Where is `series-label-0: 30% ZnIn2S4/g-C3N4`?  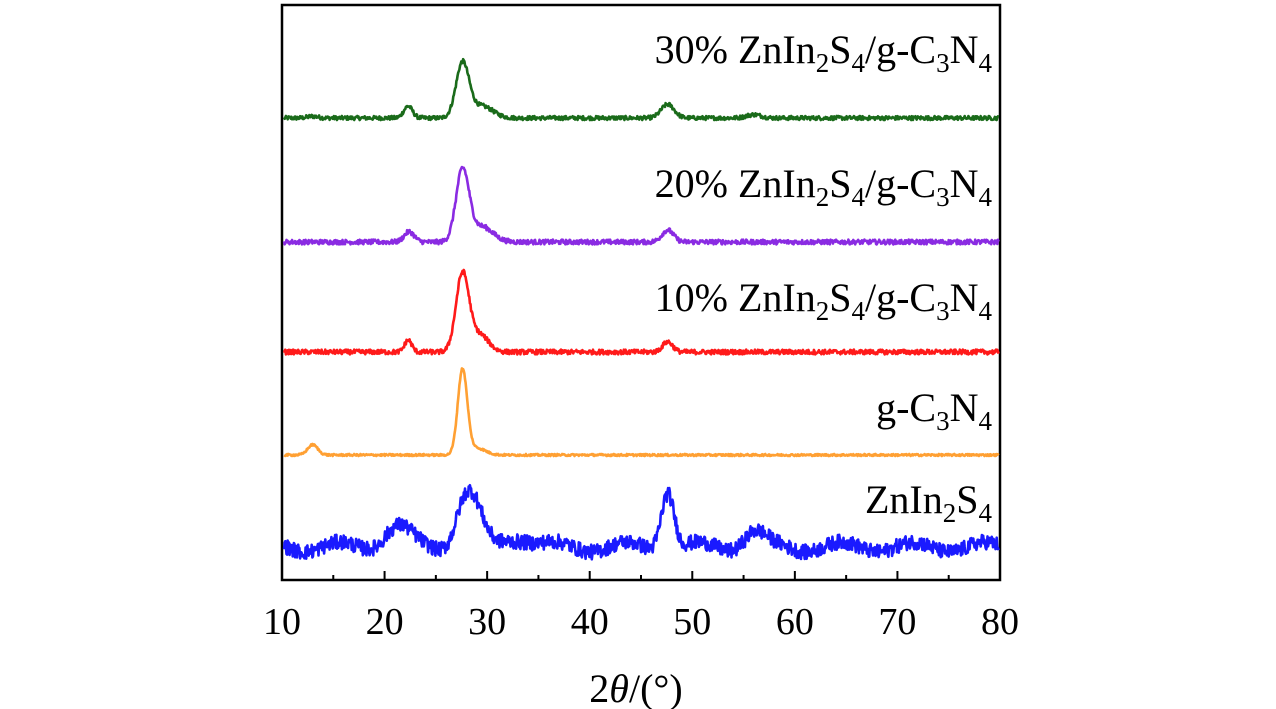 series-label-0: 30% ZnIn2S4/g-C3N4 is located at coordinates (824, 52).